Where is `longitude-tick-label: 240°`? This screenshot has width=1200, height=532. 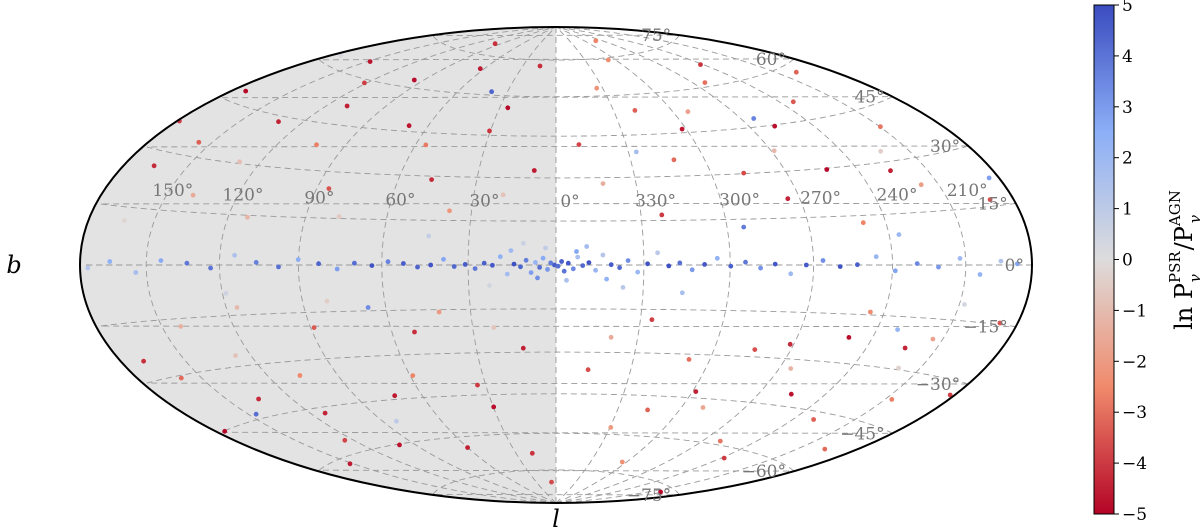
longitude-tick-label: 240° is located at coordinates (897, 195).